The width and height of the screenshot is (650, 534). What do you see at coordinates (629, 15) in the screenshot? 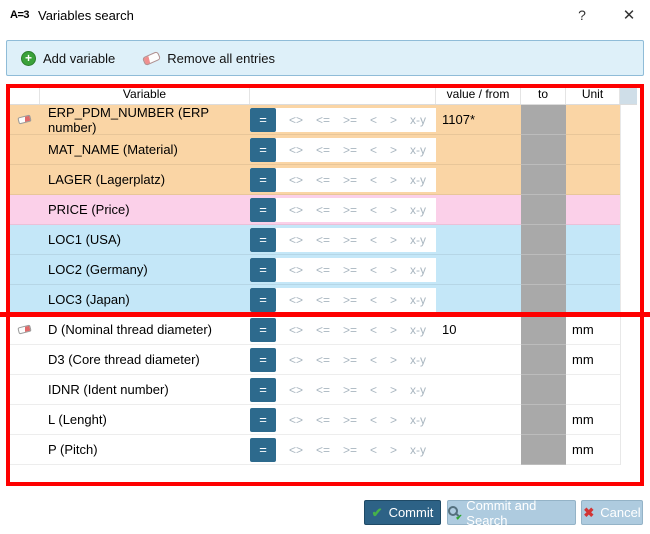
I see `close-button: ✕` at bounding box center [629, 15].